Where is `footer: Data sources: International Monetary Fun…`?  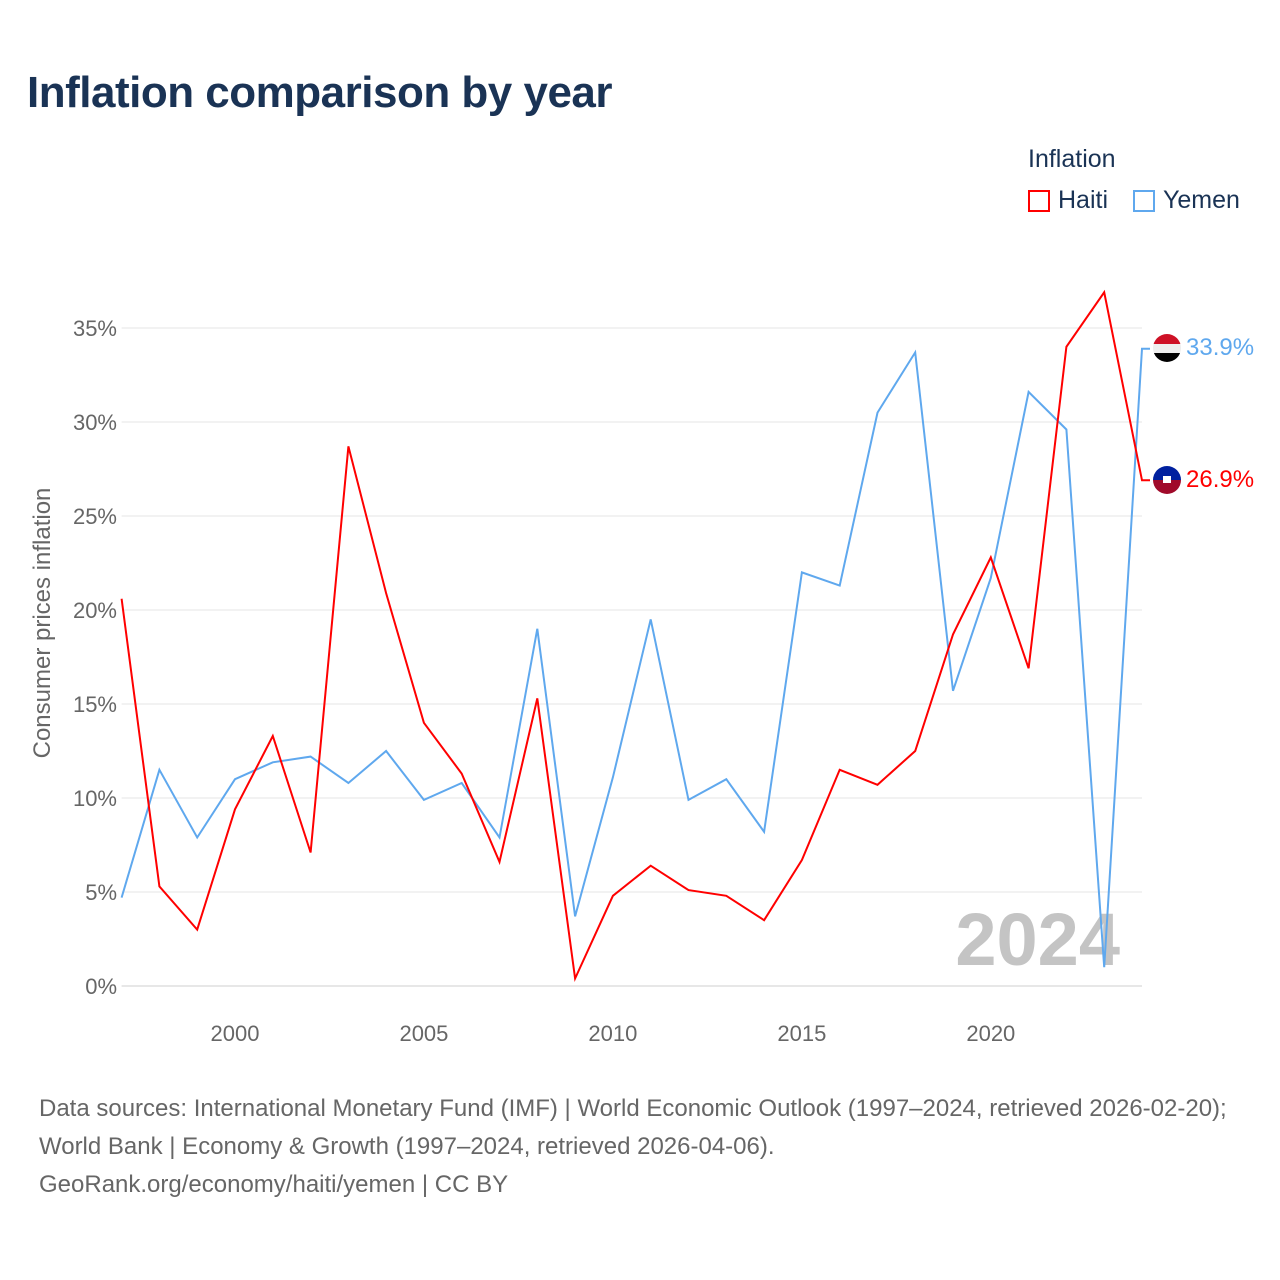 footer: Data sources: International Monetary Fun… is located at coordinates (644, 1147).